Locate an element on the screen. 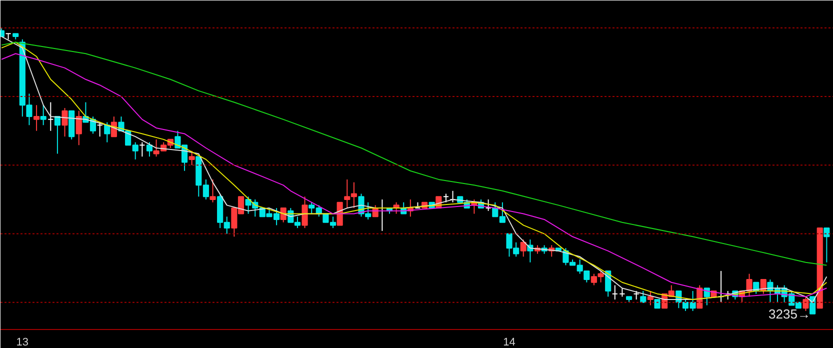 Image resolution: width=833 pixels, height=348 pixels. x-tick-label: 14 is located at coordinates (509, 342).